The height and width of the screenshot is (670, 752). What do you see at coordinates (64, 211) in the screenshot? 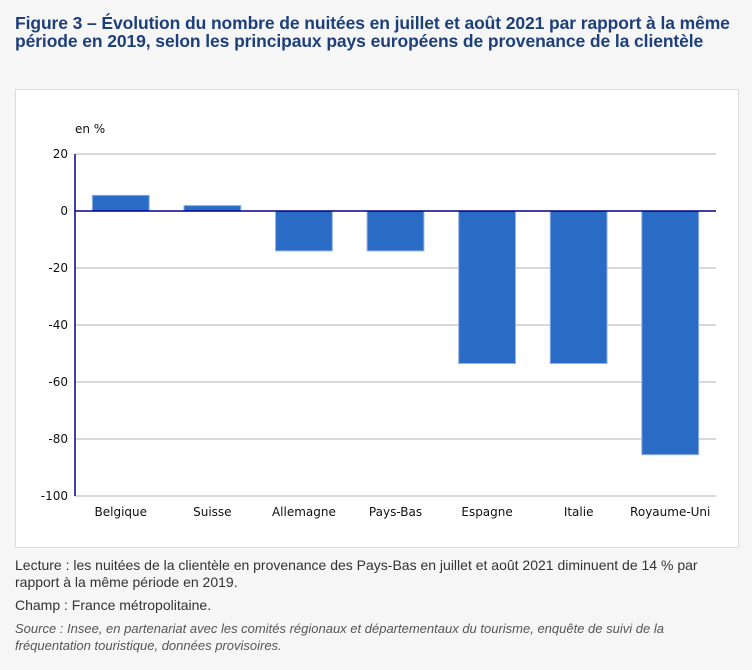
I see `y-tick-label: 0` at bounding box center [64, 211].